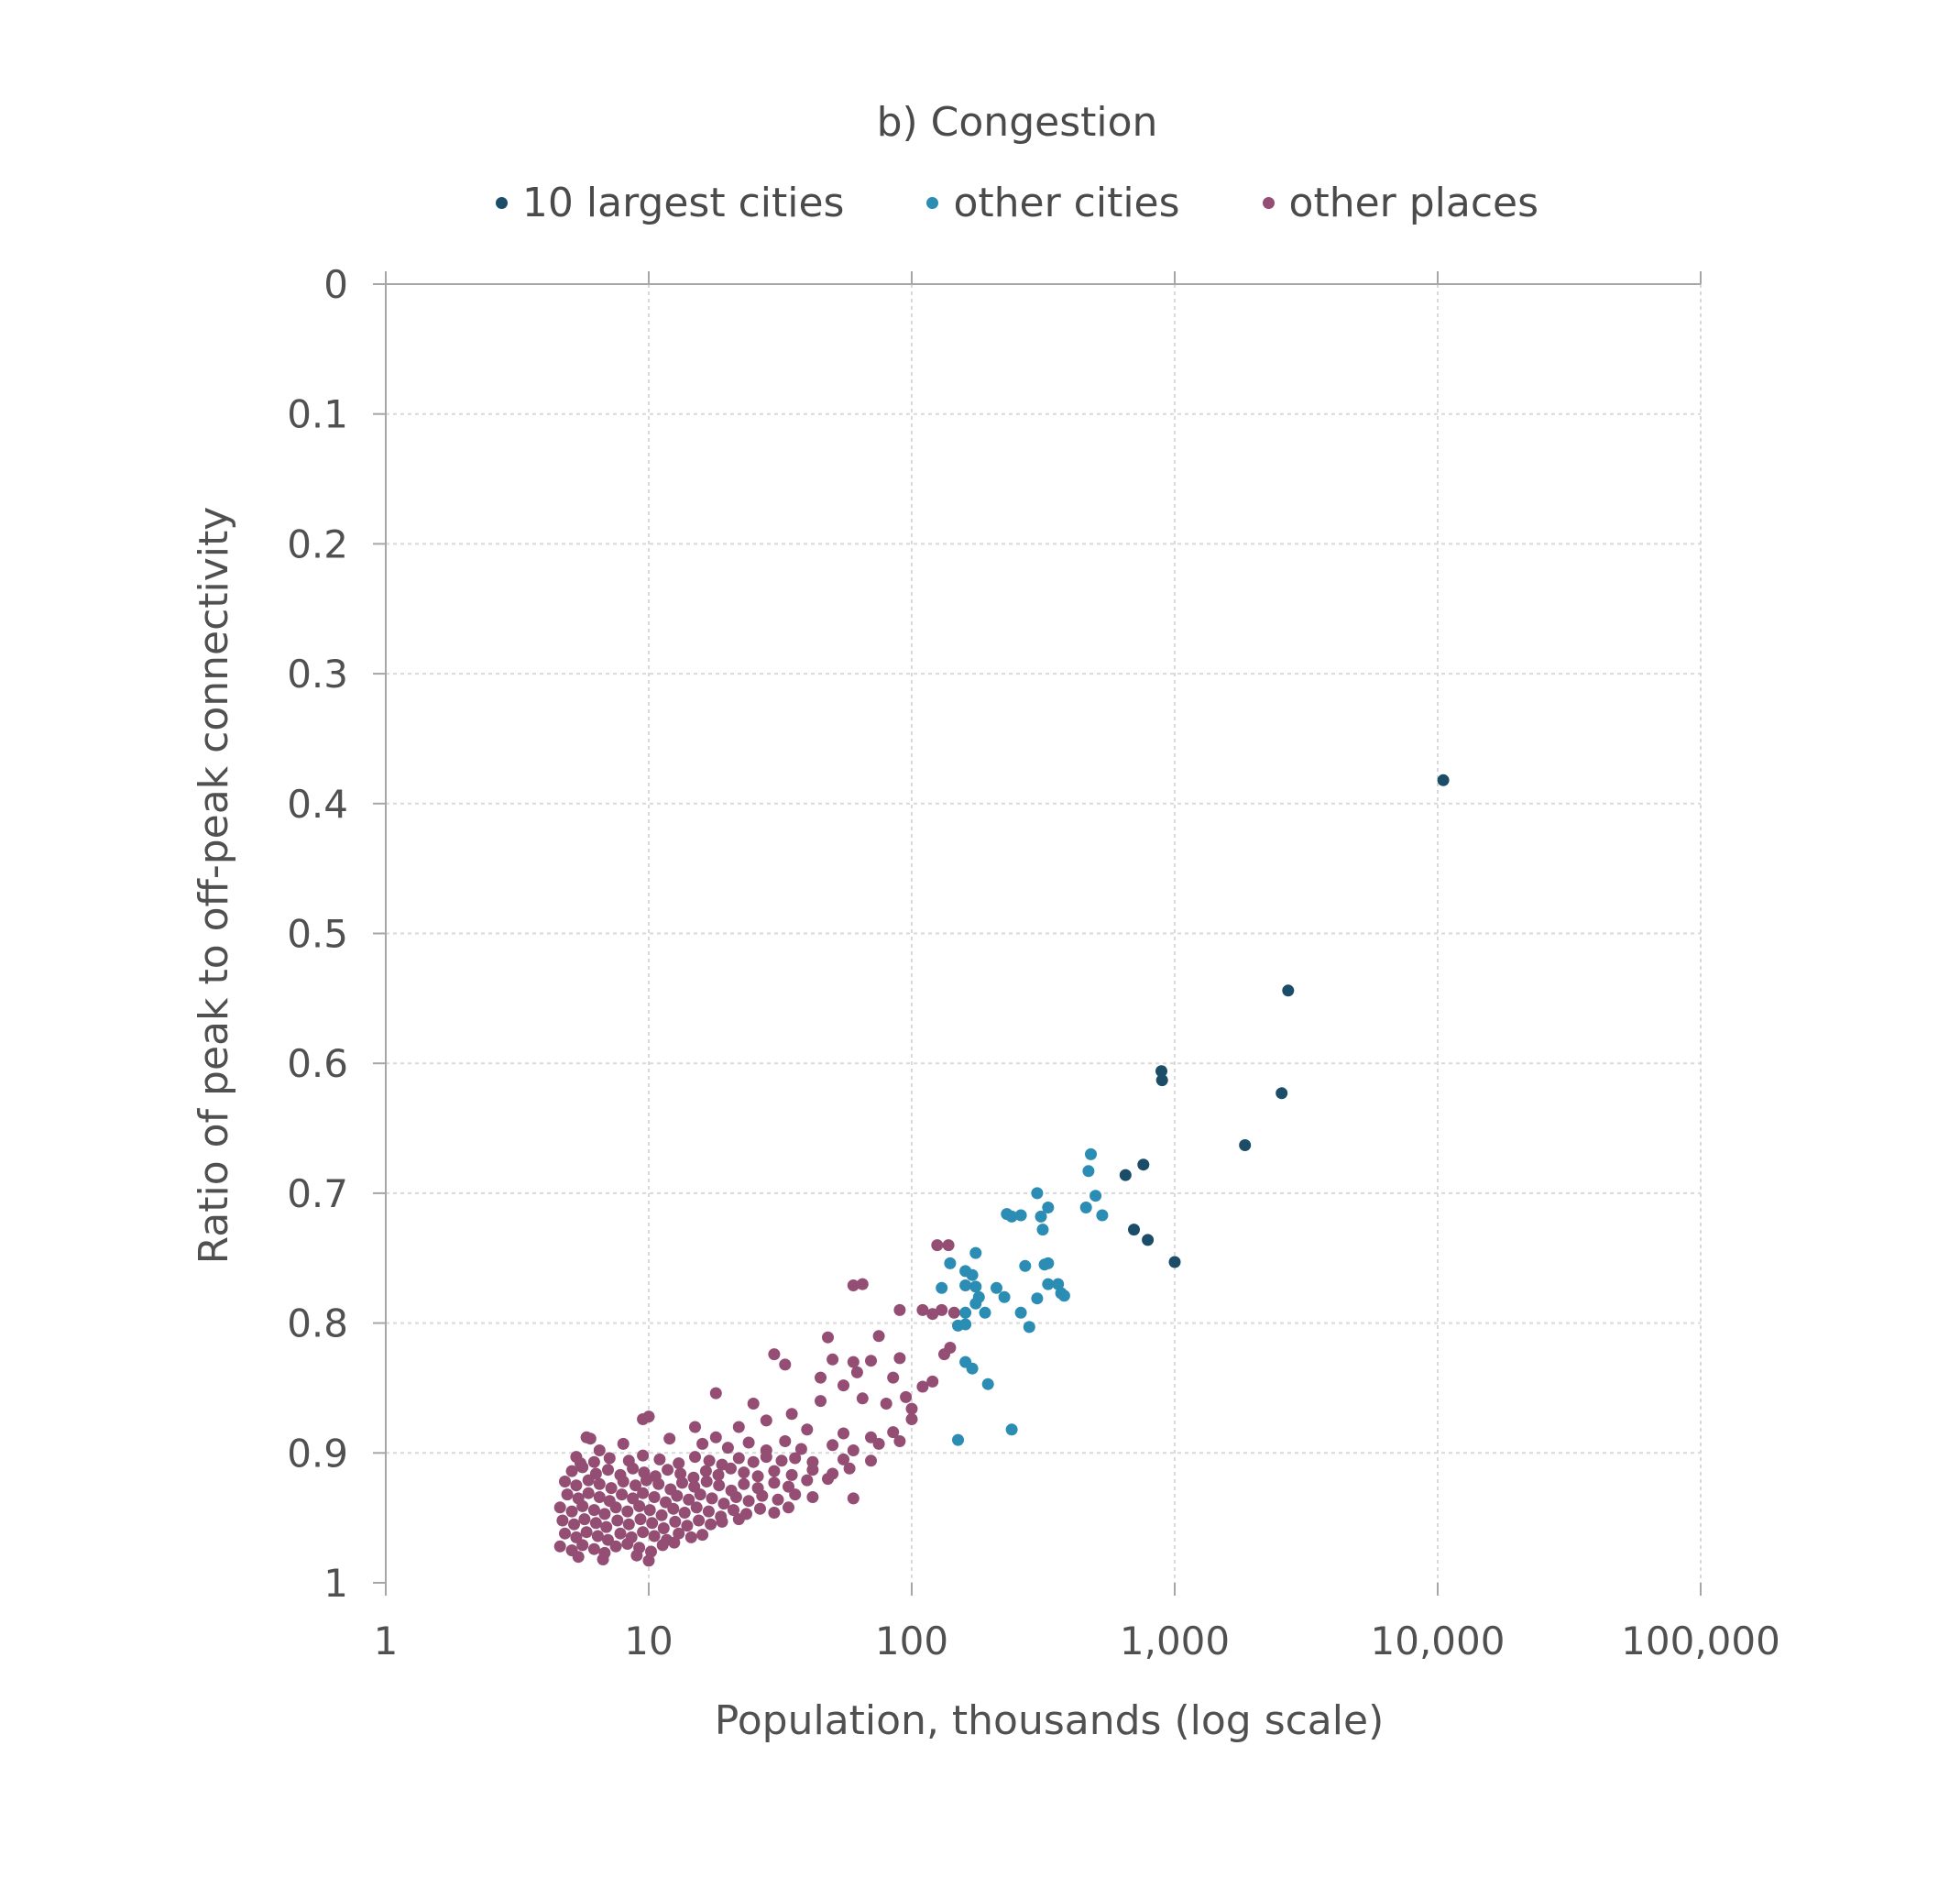 The width and height of the screenshot is (1960, 1877). I want to click on legend-item-10-largest-cities: 10 largest cities, so click(669, 203).